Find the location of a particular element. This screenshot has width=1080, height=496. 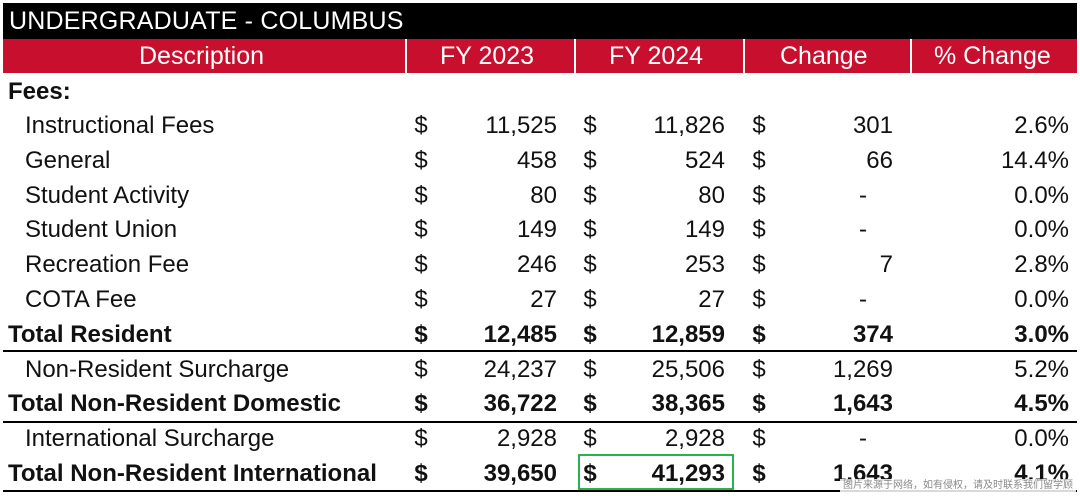

row-label: Instructional Fees is located at coordinates (120, 125).